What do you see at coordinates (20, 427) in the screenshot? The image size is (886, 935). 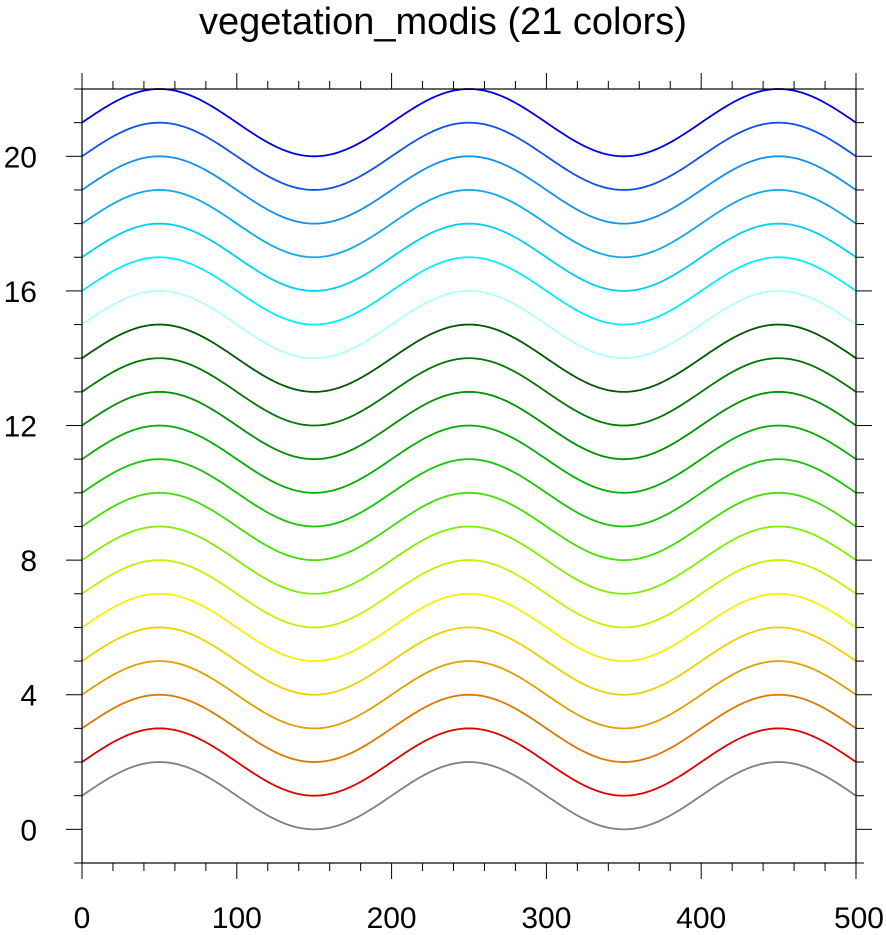 I see `y-tick-label: 12` at bounding box center [20, 427].